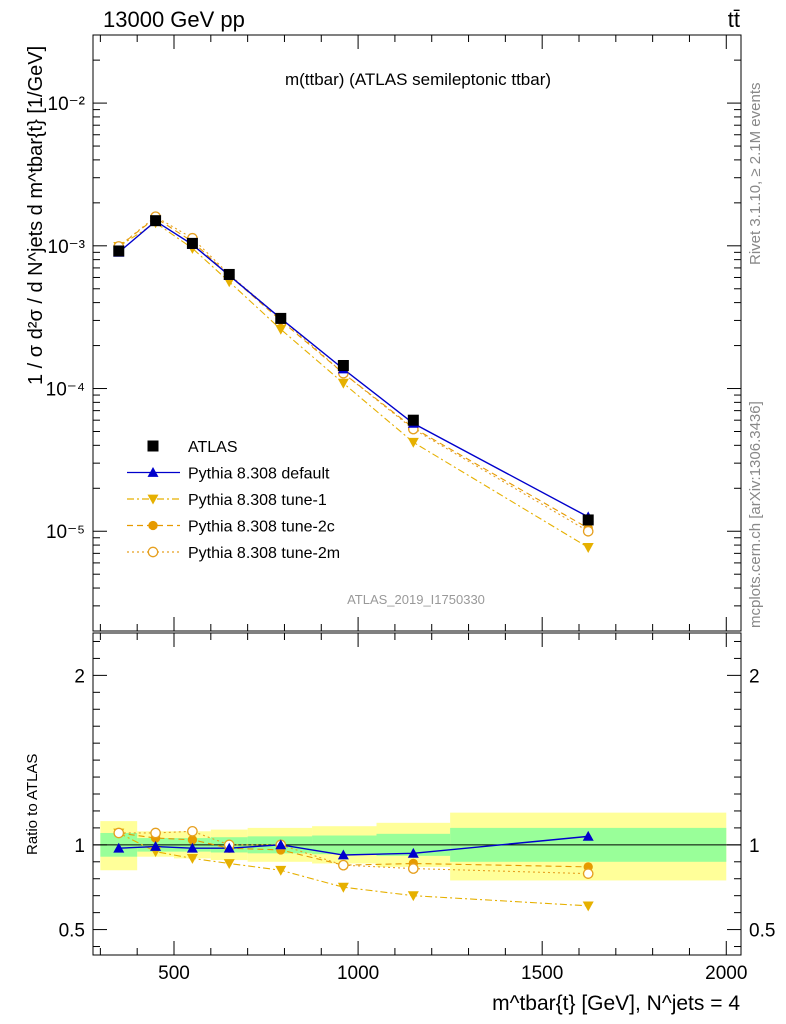 The height and width of the screenshot is (1024, 786). I want to click on mcplots-label: mcplots.cern.ch [arXiv:1306.3436], so click(755, 514).